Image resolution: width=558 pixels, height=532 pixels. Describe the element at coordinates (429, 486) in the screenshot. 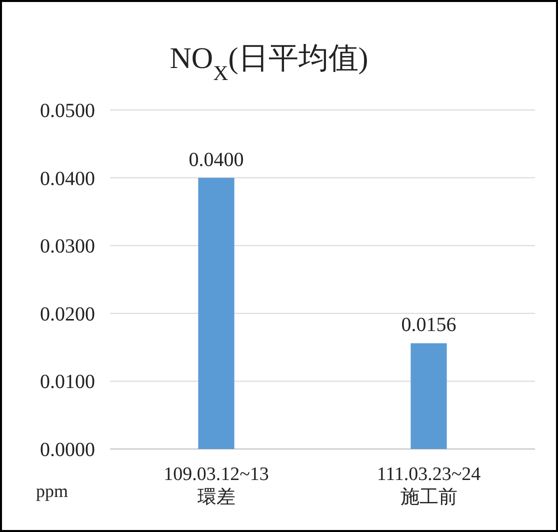

I see `x-tick-label: 111.03.23~24 施工前` at that location.